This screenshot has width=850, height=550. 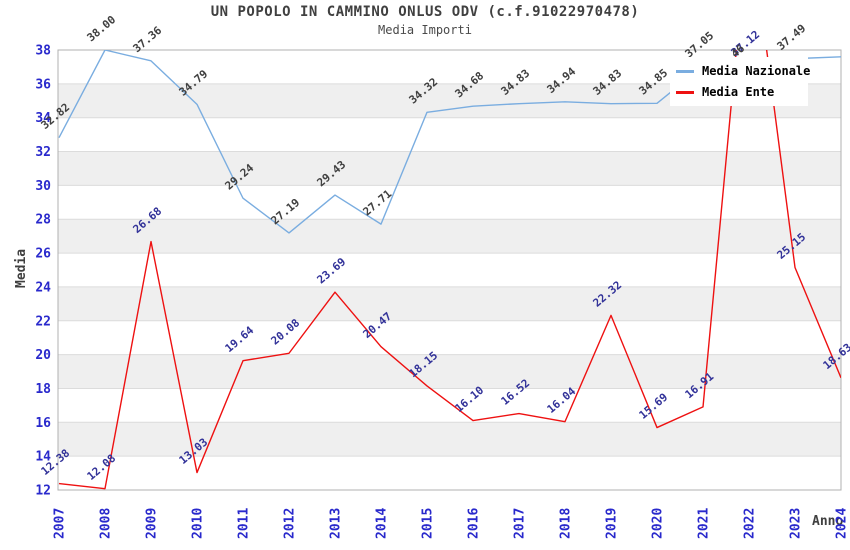 I want to click on y-tick-label: 36, so click(x=43, y=84).